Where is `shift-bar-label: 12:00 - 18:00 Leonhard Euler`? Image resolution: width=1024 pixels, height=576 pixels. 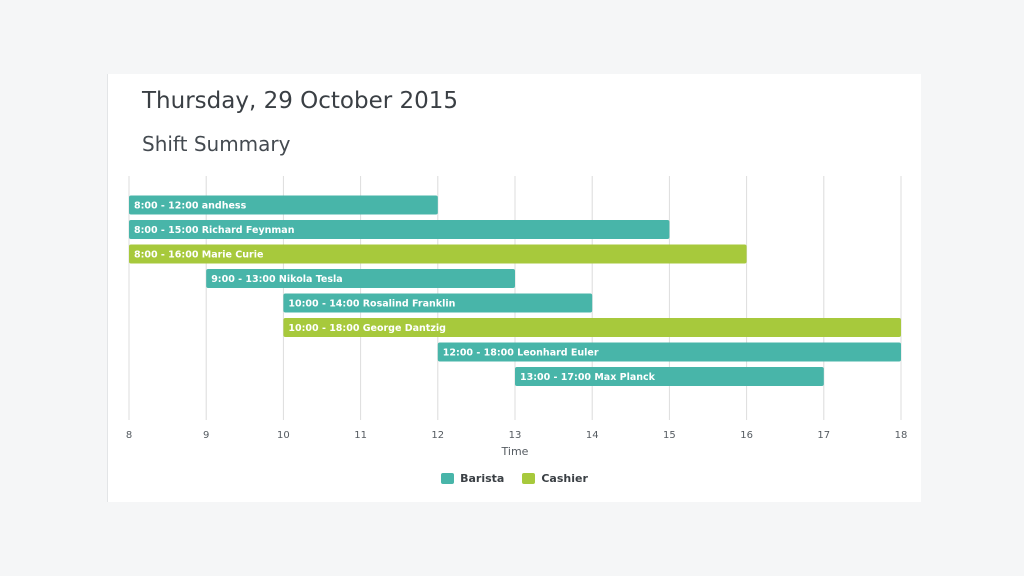
shift-bar-label: 12:00 - 18:00 Leonhard Euler is located at coordinates (521, 353).